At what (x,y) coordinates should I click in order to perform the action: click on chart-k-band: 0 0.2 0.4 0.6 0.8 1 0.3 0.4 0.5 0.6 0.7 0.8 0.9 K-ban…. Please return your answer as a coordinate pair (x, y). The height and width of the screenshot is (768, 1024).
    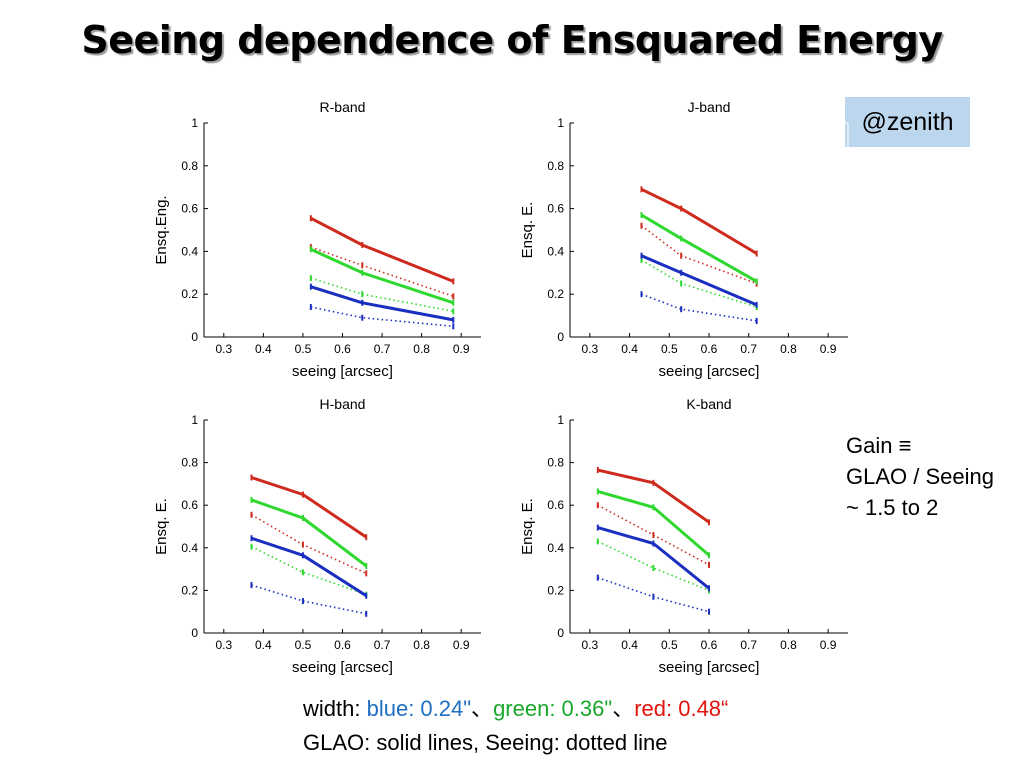
    Looking at the image, I should click on (684, 536).